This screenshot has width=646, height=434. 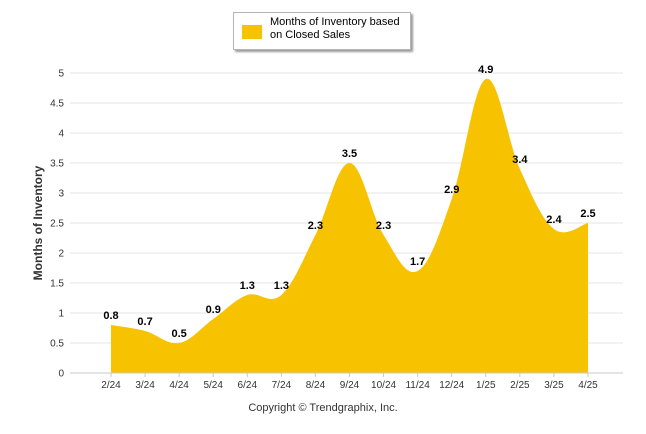 I want to click on x-tick-label: 6/24, so click(x=248, y=385).